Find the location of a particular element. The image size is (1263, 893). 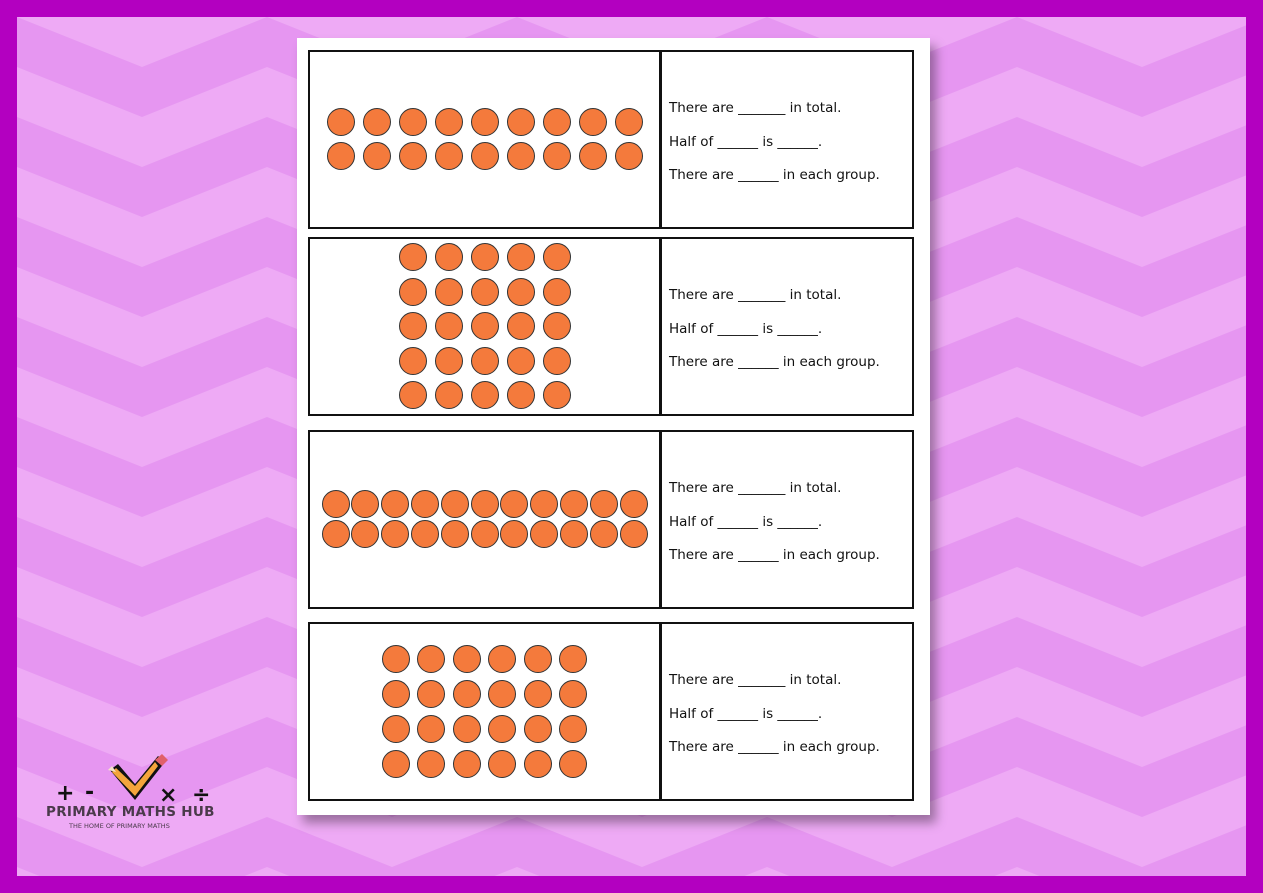

counters is located at coordinates (484, 711).